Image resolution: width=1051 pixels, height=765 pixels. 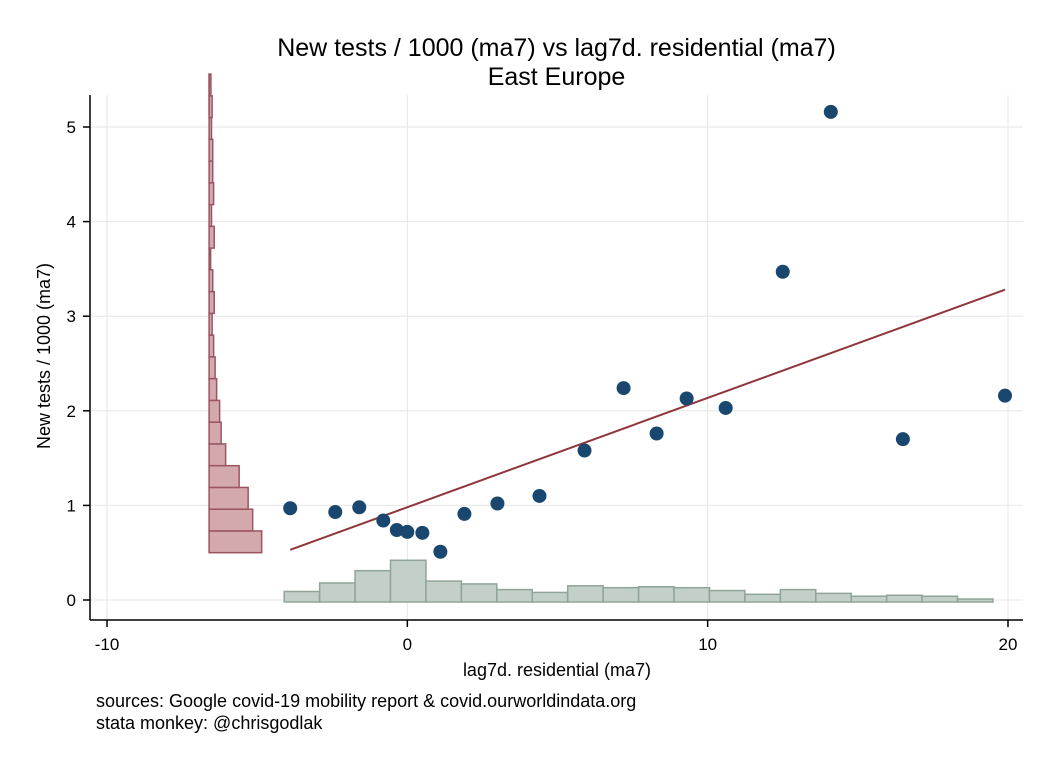 I want to click on y-tick-label: 3, so click(x=71, y=316).